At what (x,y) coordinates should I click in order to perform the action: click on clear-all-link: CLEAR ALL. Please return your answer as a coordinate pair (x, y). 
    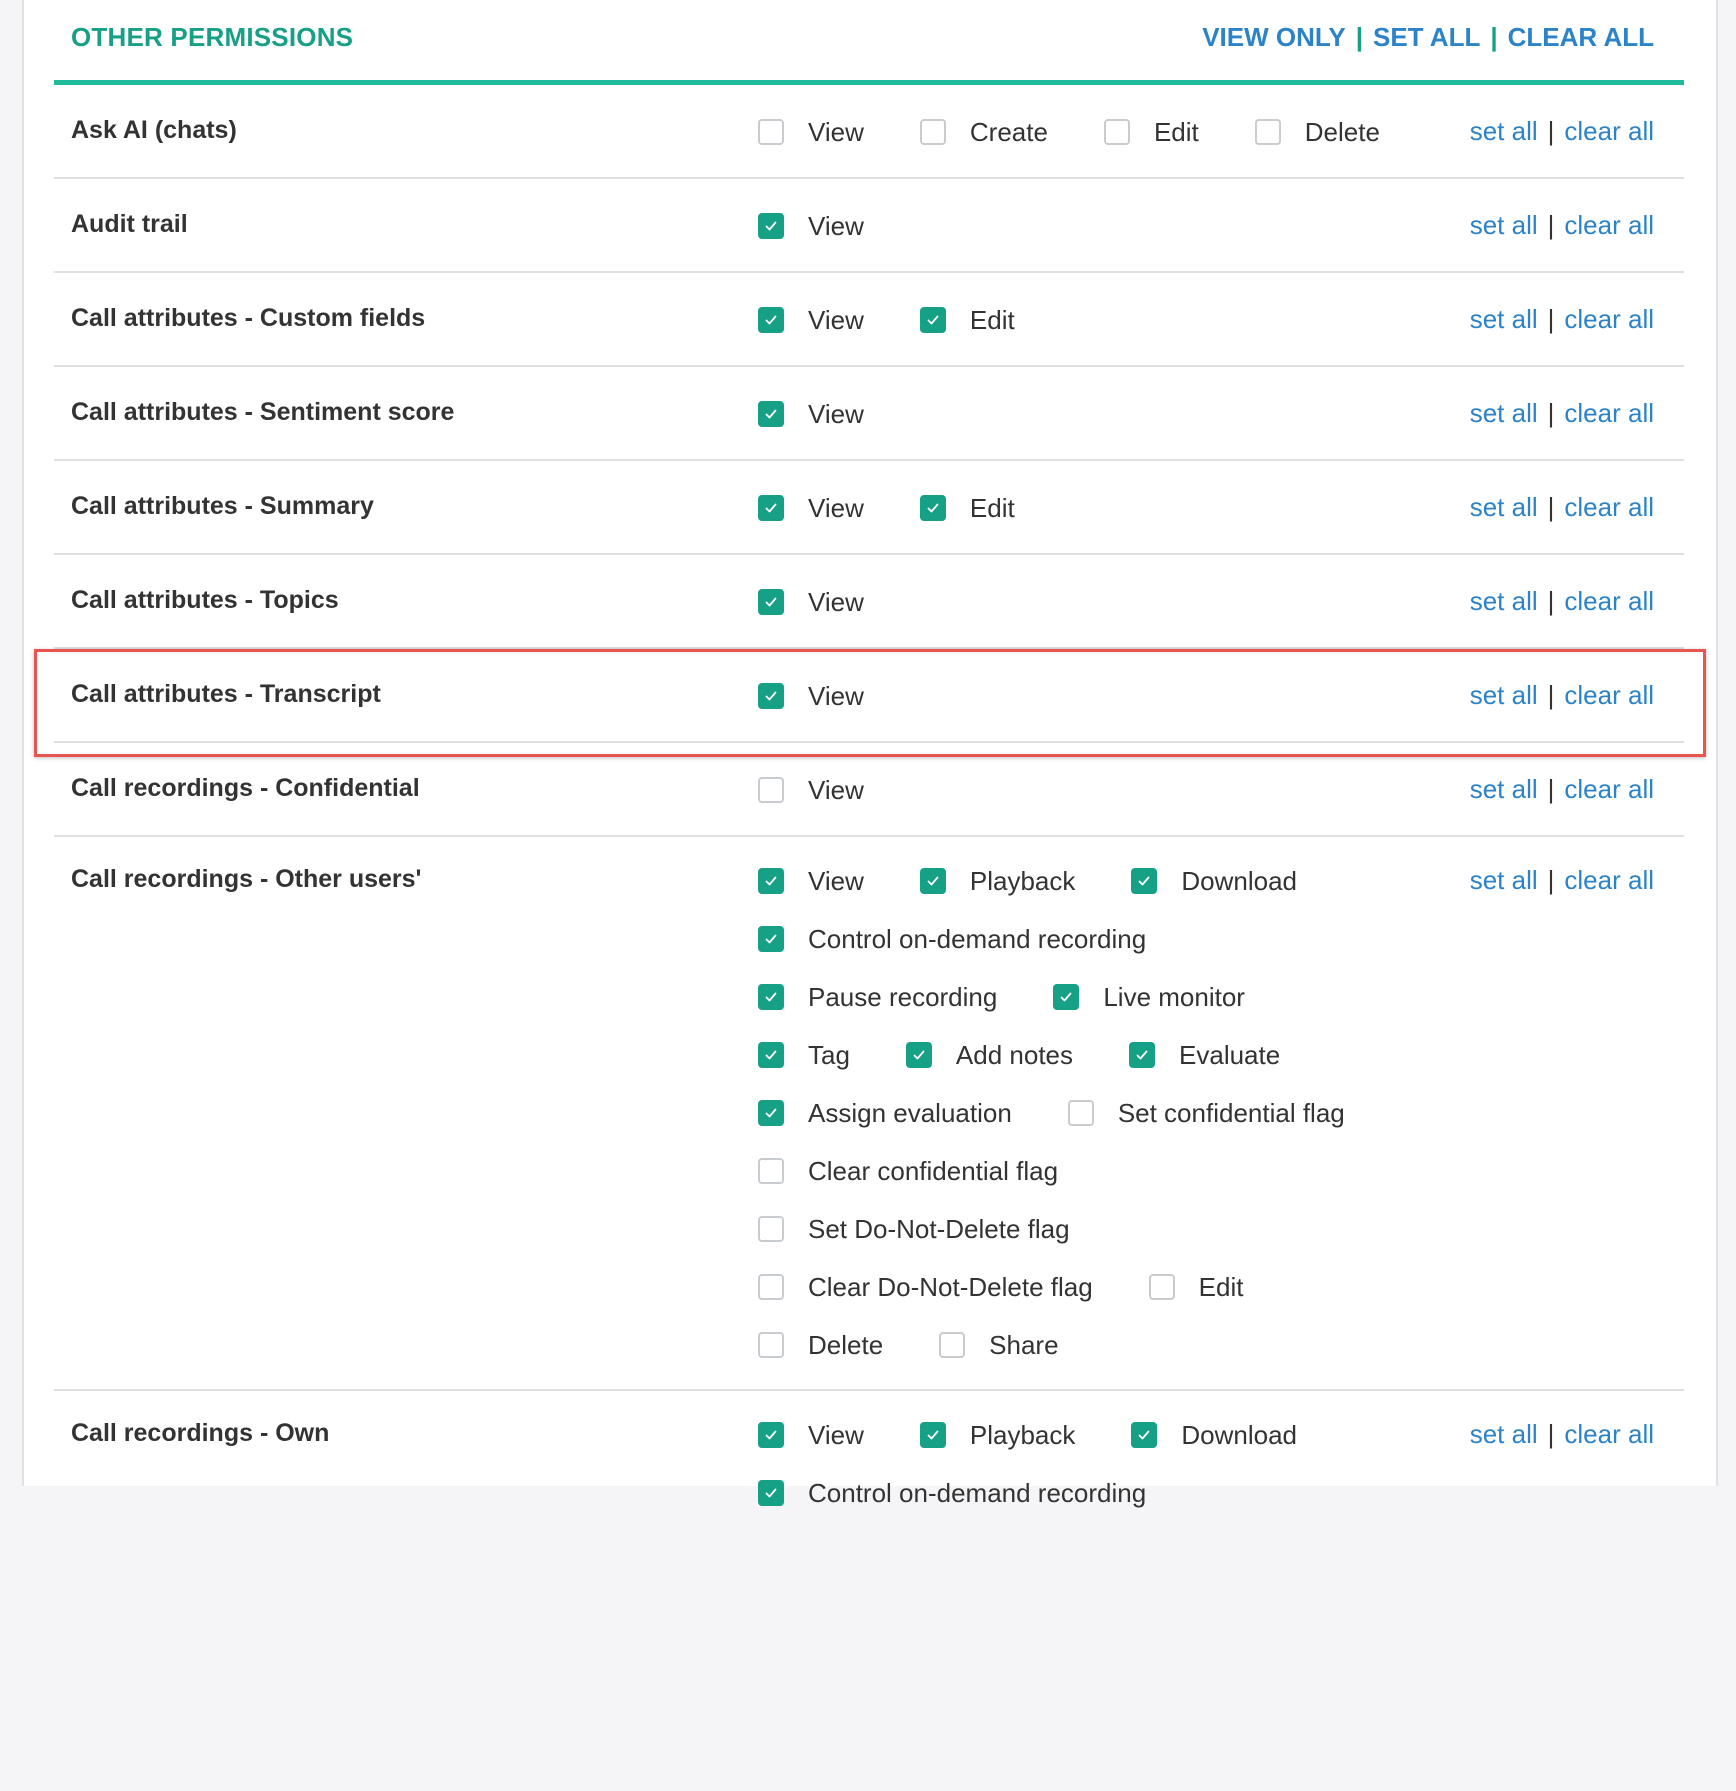
    Looking at the image, I should click on (1580, 37).